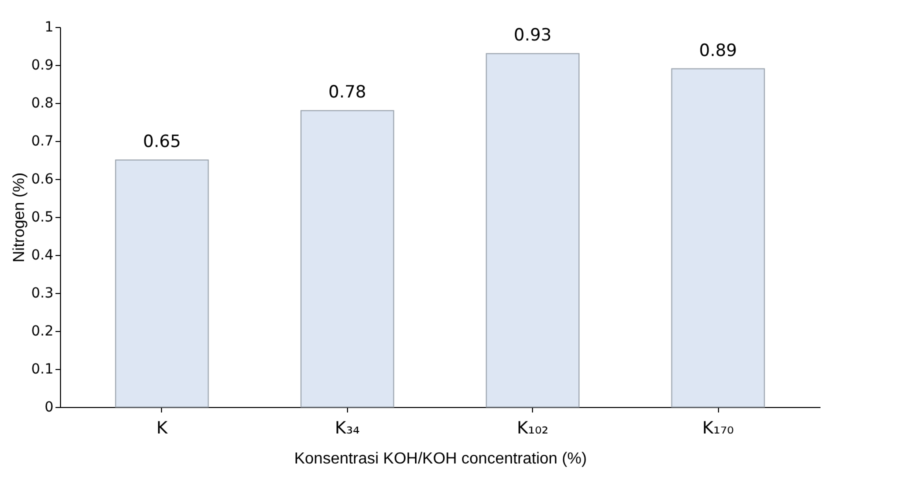  What do you see at coordinates (533, 36) in the screenshot?
I see `data-label: 0.93` at bounding box center [533, 36].